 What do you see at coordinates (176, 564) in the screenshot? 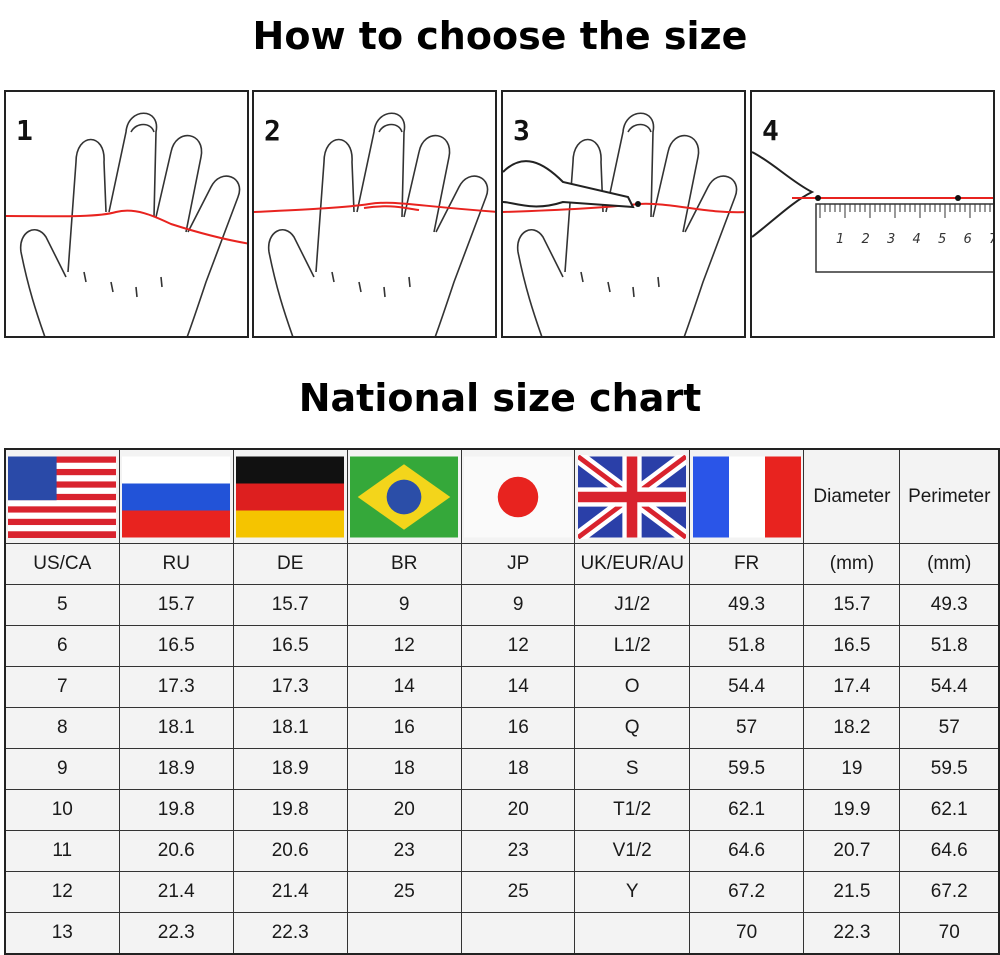
I see `column-header: RU` at bounding box center [176, 564].